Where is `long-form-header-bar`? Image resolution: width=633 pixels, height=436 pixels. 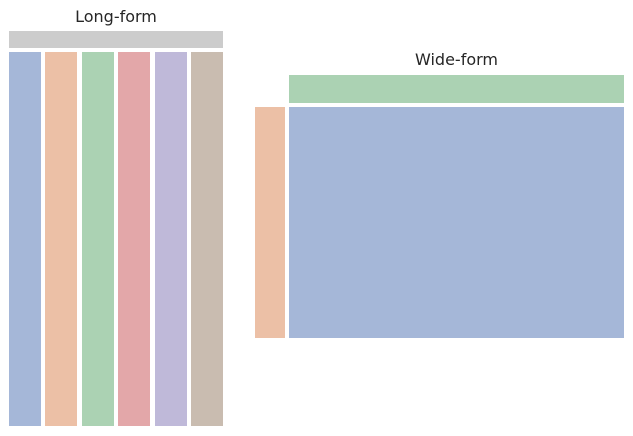 long-form-header-bar is located at coordinates (116, 39).